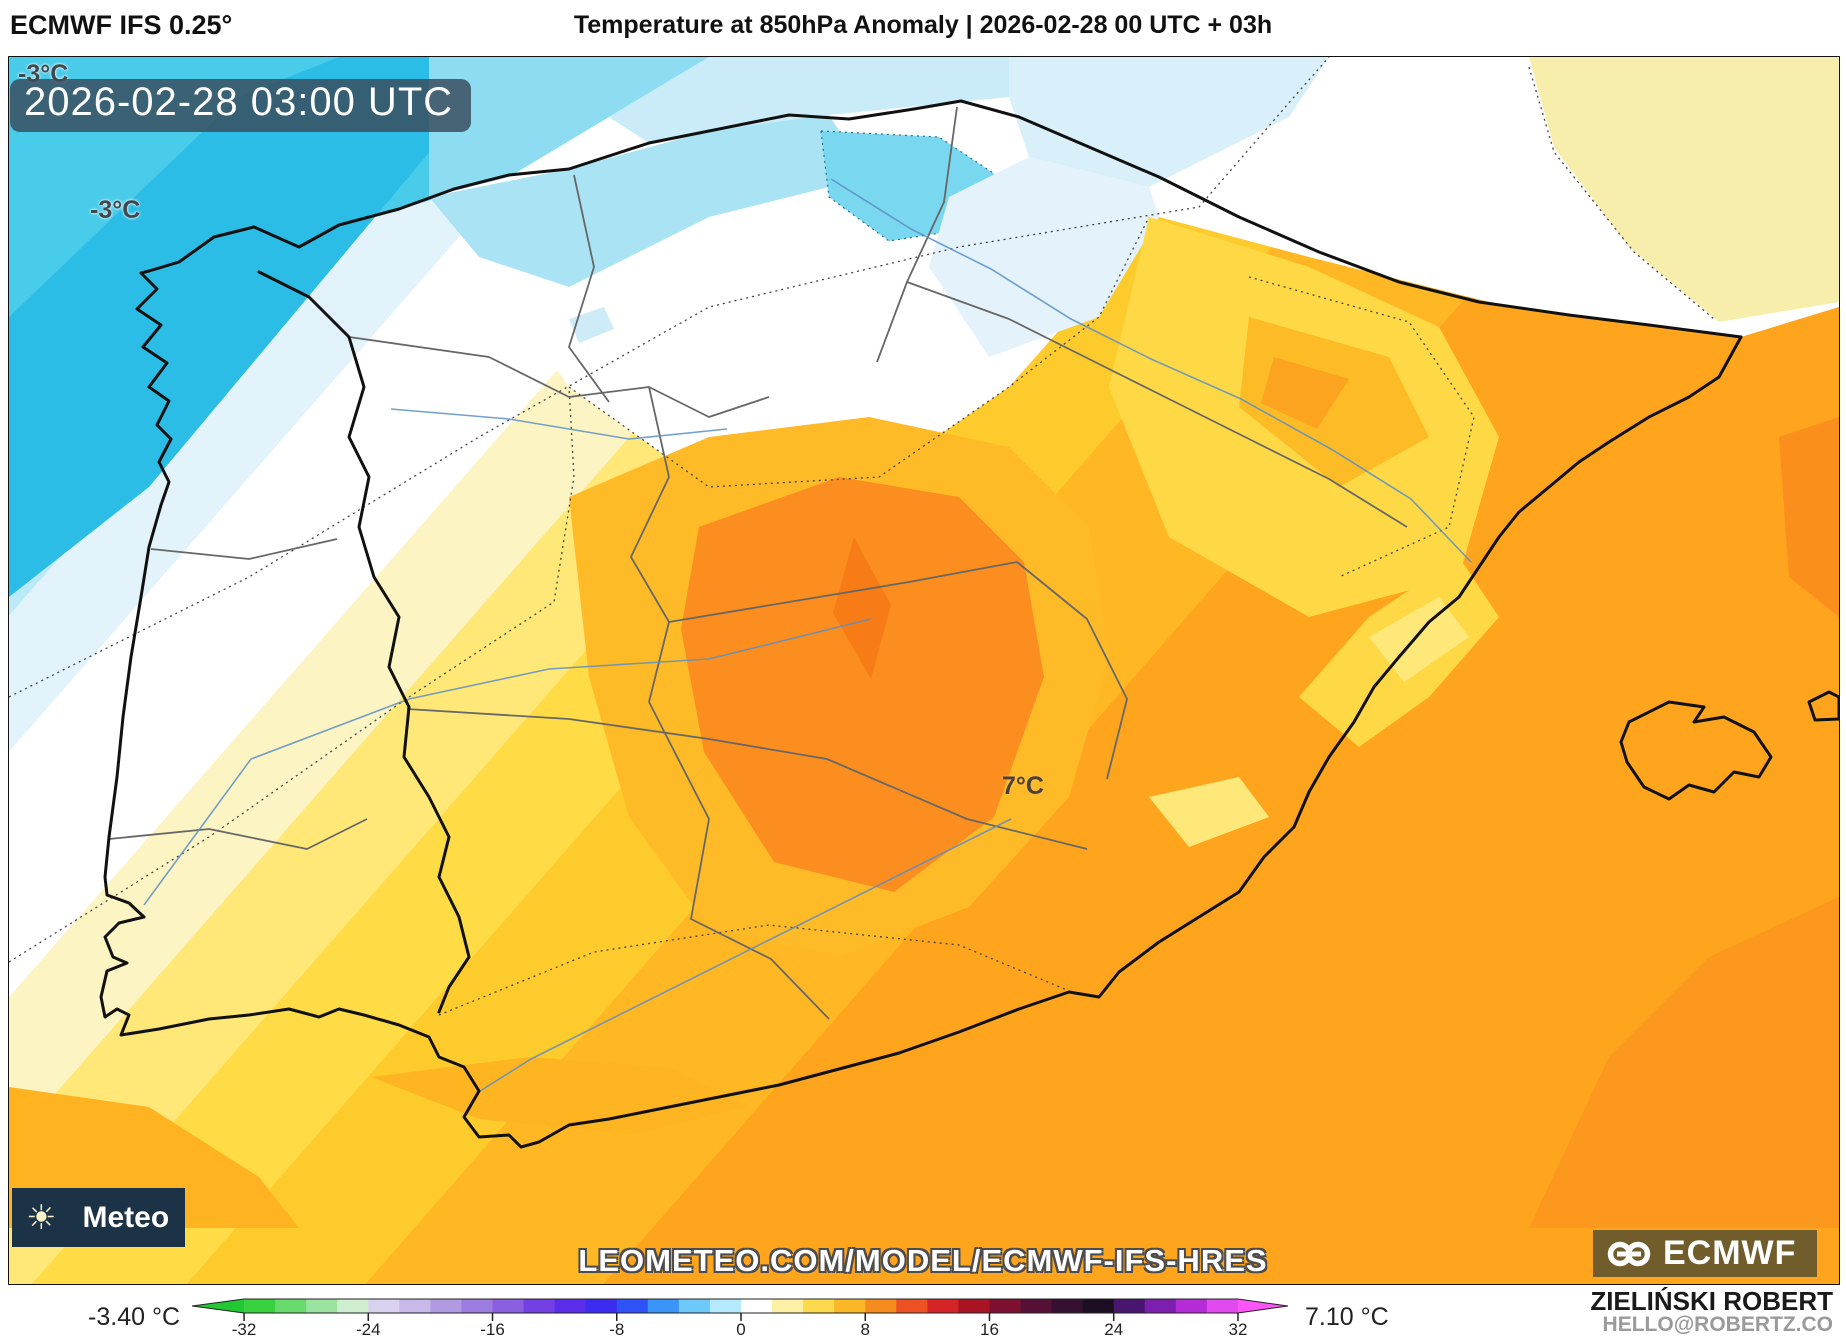  Describe the element at coordinates (1717, 1324) in the screenshot. I see `credit-email: HELLO@ROBERTZ.CO` at that location.